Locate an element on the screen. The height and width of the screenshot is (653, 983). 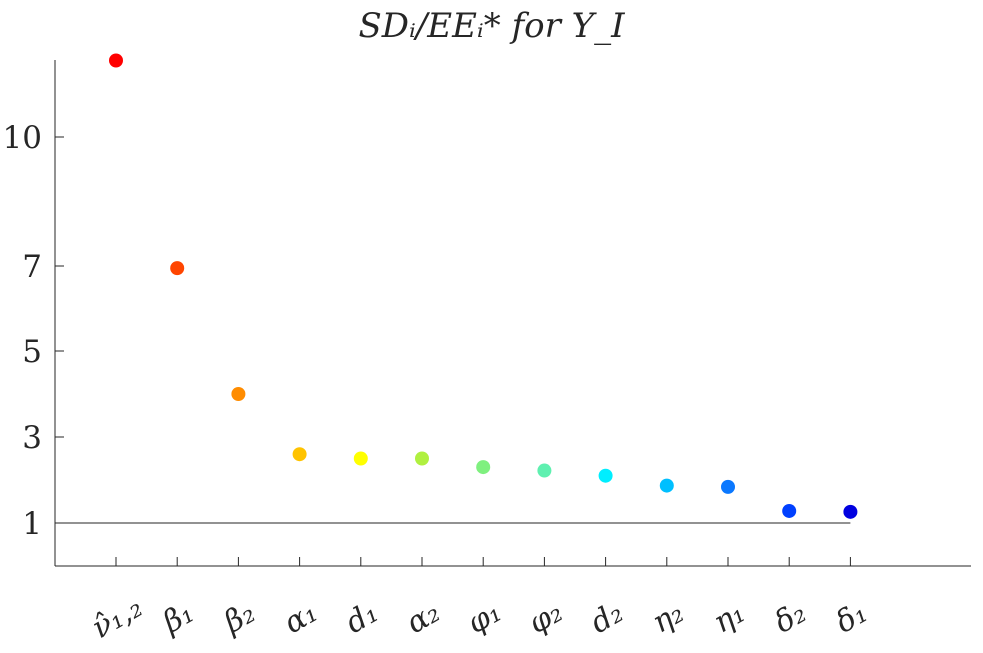
x-tick-label: φ₁ is located at coordinates (484, 617).